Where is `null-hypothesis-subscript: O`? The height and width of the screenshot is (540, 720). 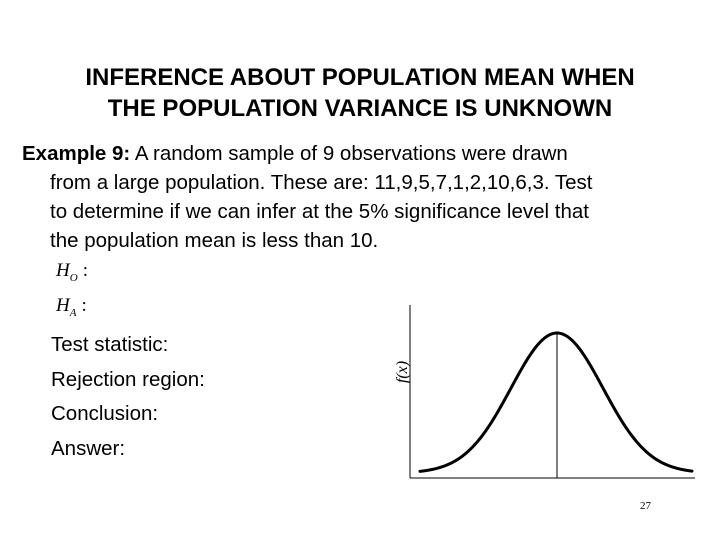
null-hypothesis-subscript: O is located at coordinates (73, 277).